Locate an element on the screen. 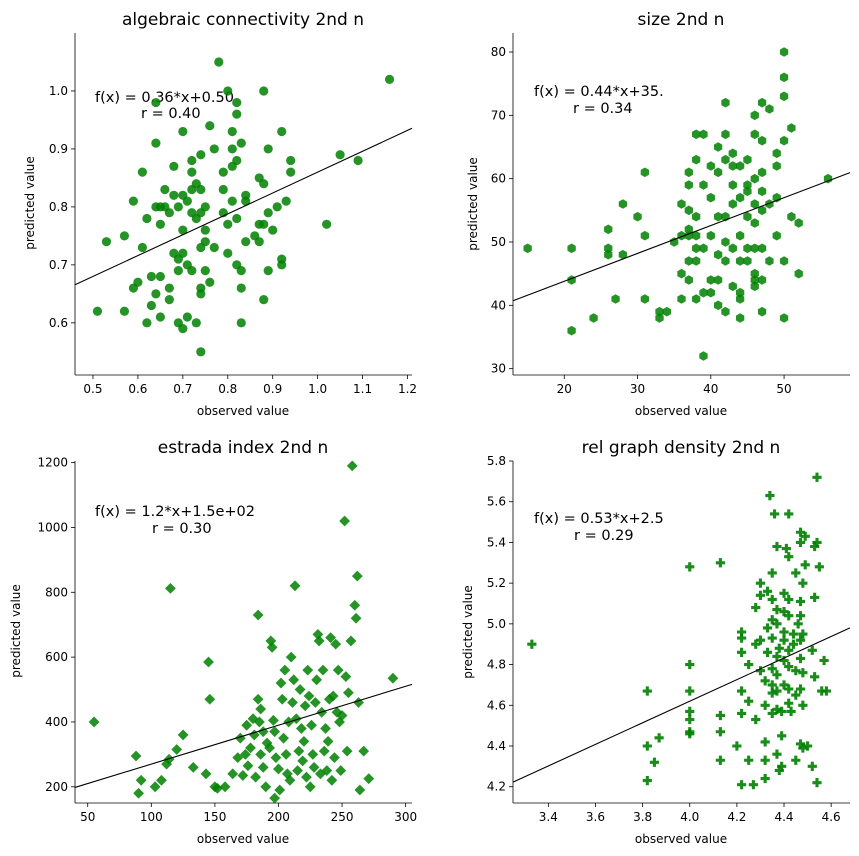  x-tick-label: 3.4 is located at coordinates (548, 817).